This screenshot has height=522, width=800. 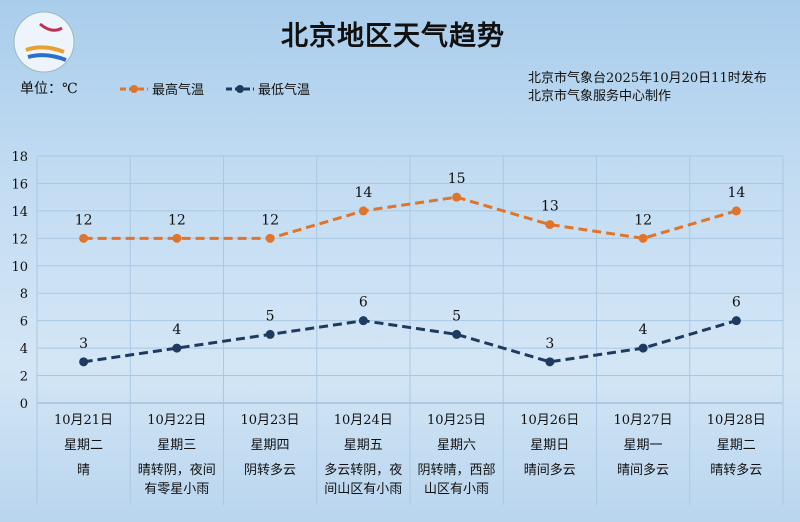 I want to click on weekday-label: 星期六, so click(x=456, y=445).